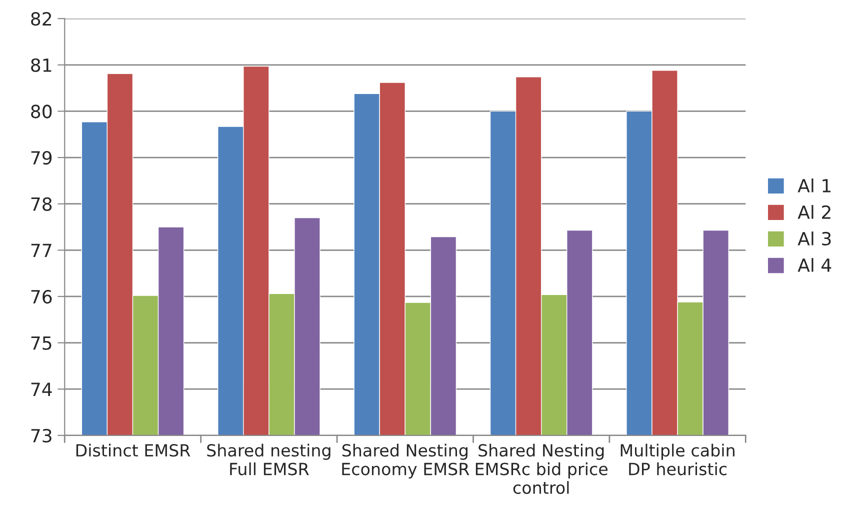  What do you see at coordinates (133, 450) in the screenshot?
I see `x-tick-label: Distinct EMSR` at bounding box center [133, 450].